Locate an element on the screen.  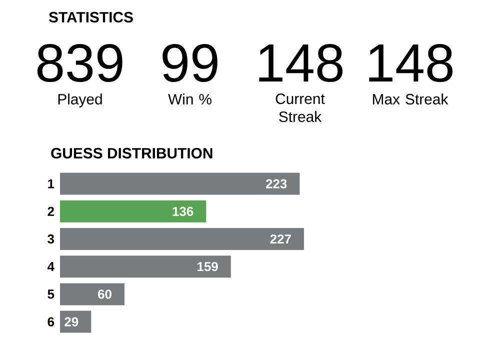
data-label: 159 is located at coordinates (208, 267).